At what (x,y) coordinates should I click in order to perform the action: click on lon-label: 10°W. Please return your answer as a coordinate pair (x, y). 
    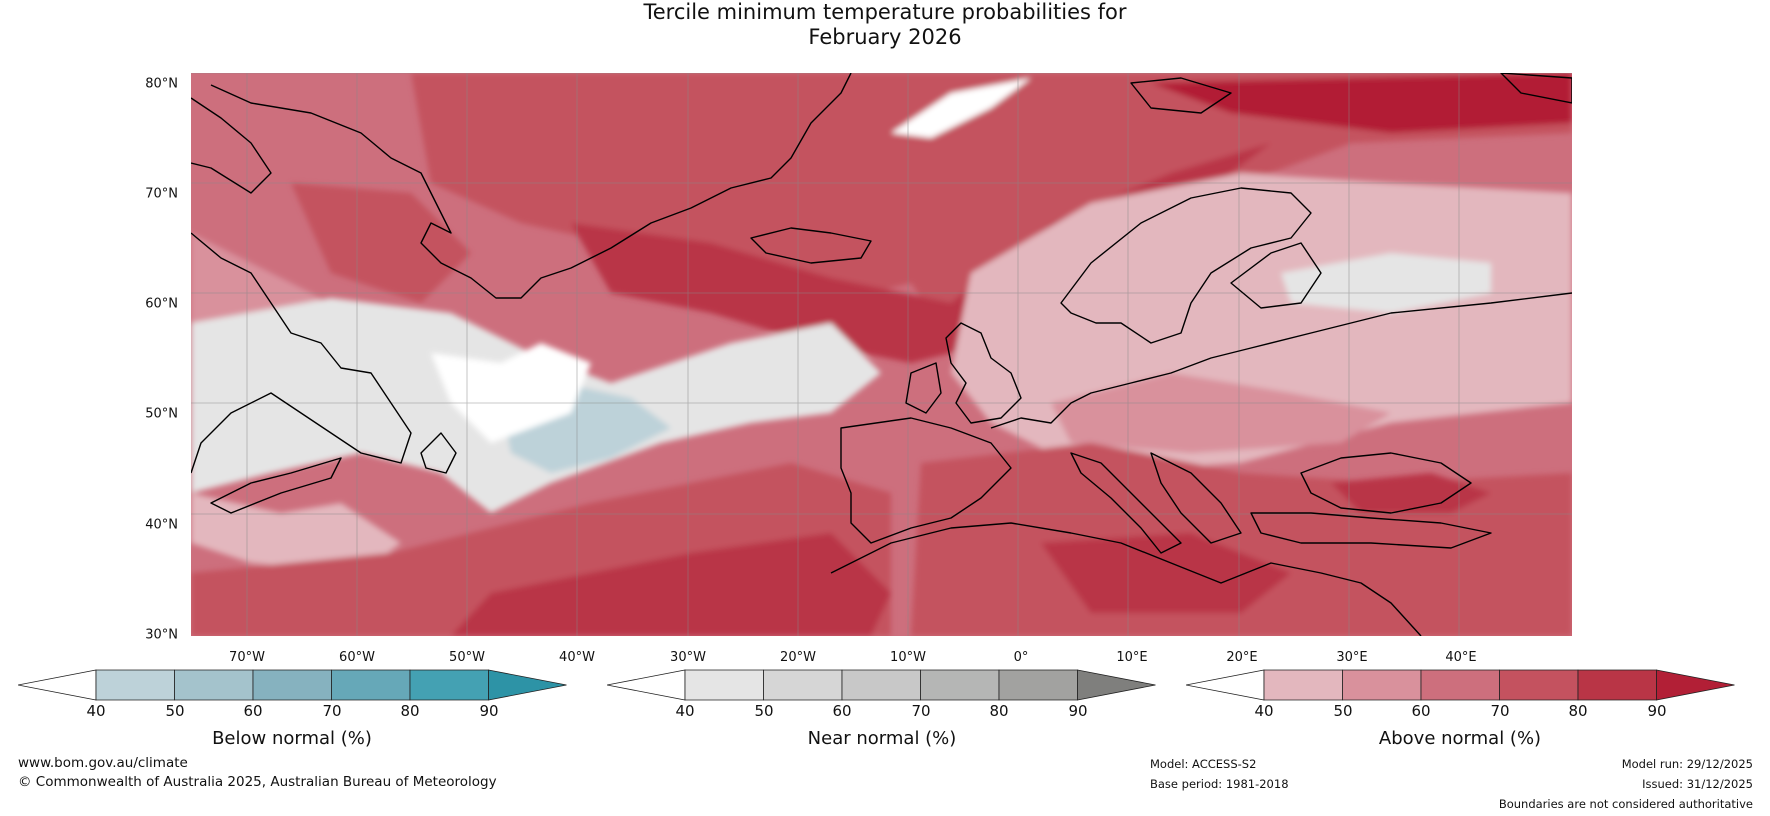
    Looking at the image, I should click on (908, 657).